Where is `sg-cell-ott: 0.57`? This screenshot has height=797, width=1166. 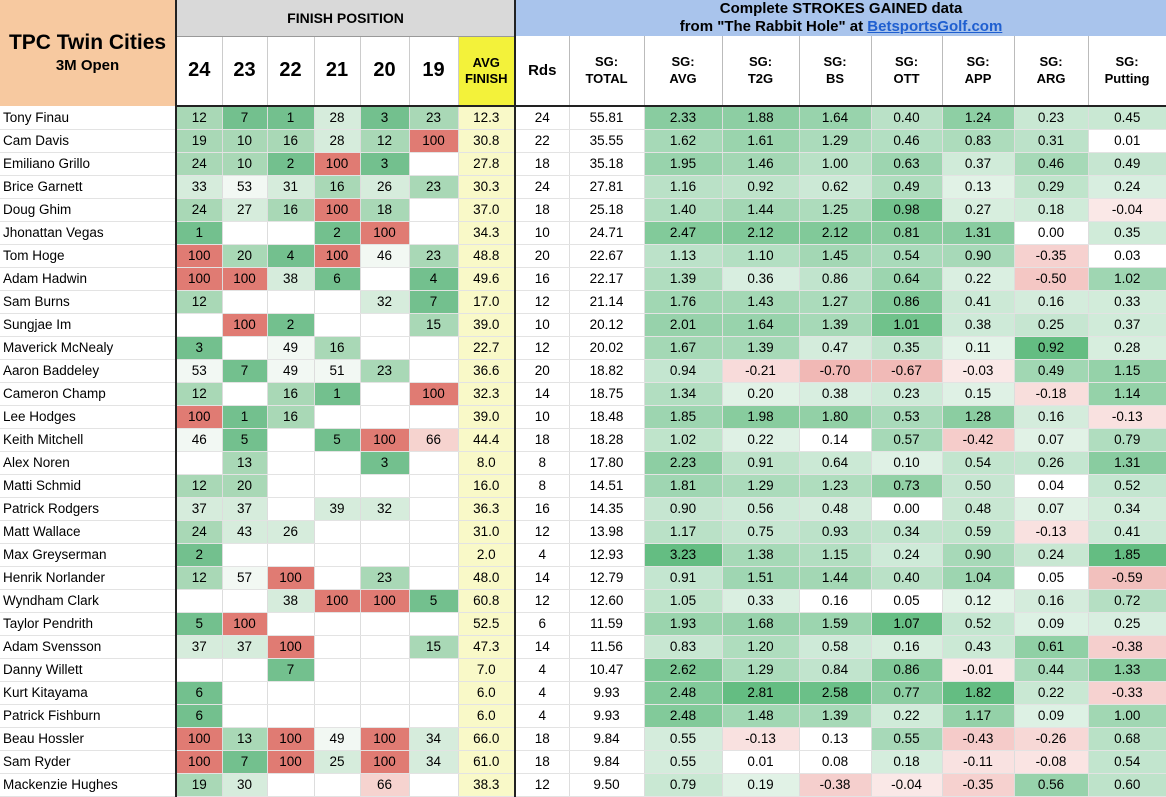 sg-cell-ott: 0.57 is located at coordinates (907, 440).